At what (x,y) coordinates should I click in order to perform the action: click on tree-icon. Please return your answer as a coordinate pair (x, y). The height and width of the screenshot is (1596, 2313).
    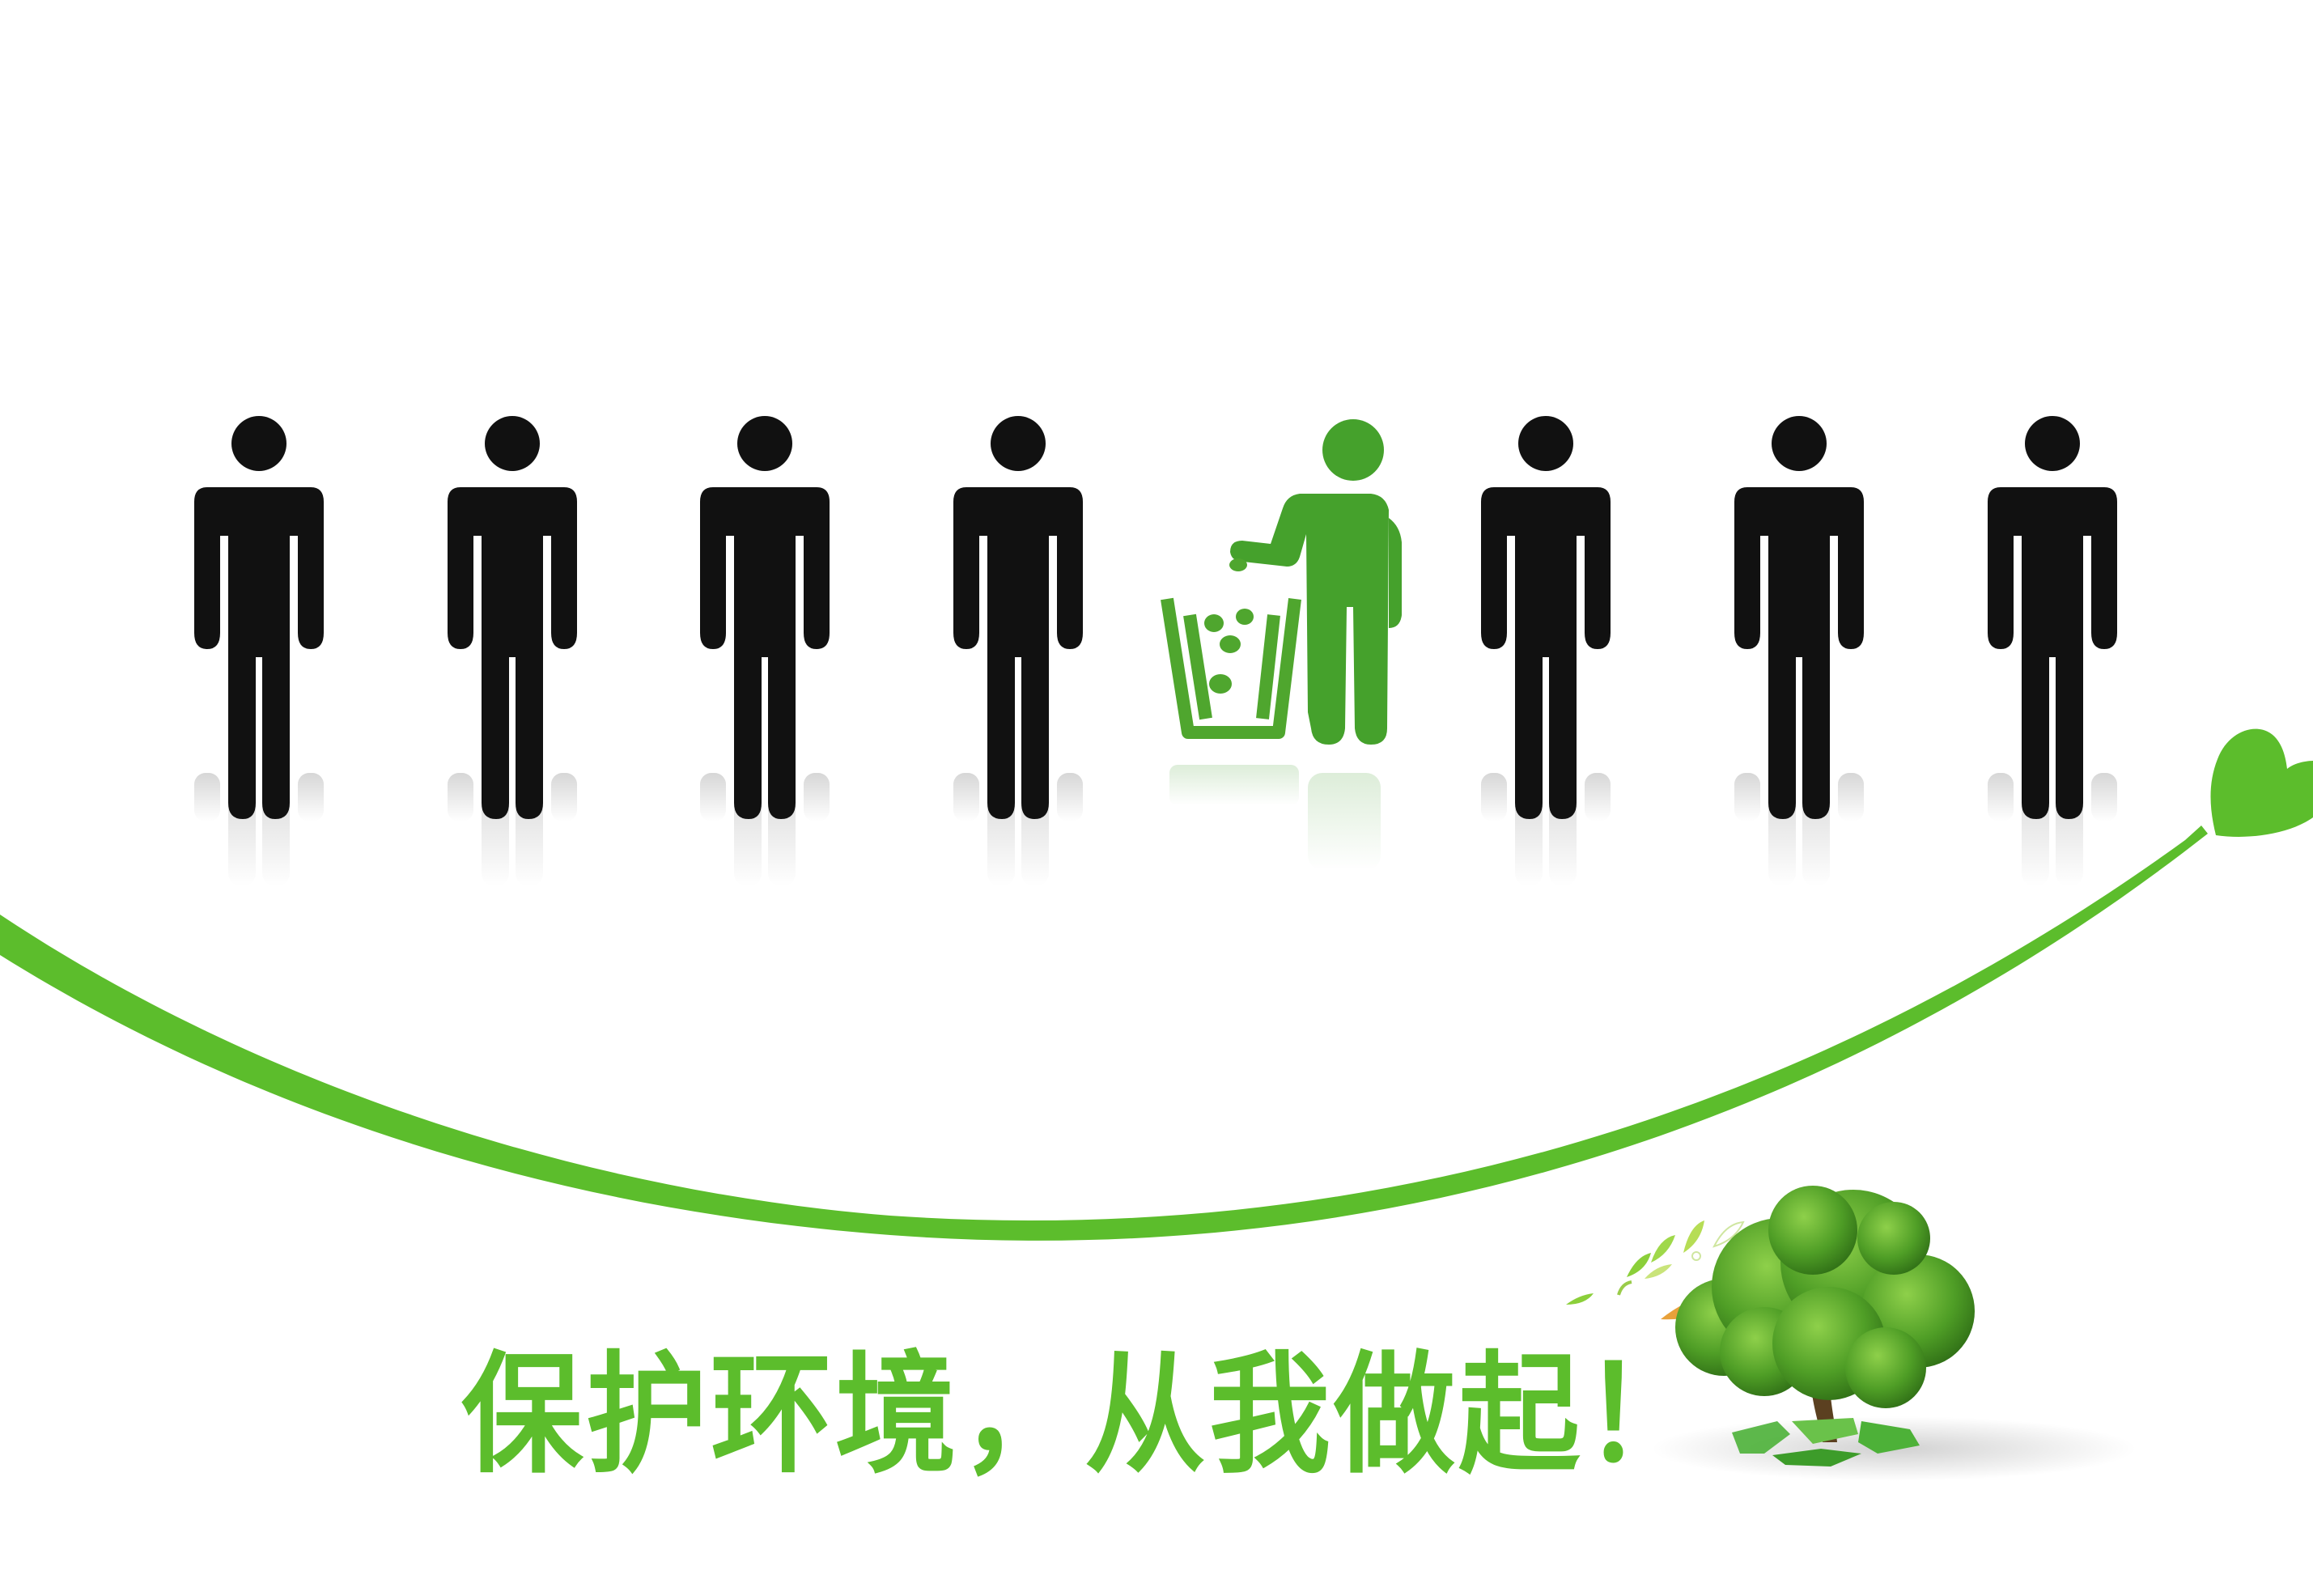
    Looking at the image, I should click on (1894, 1334).